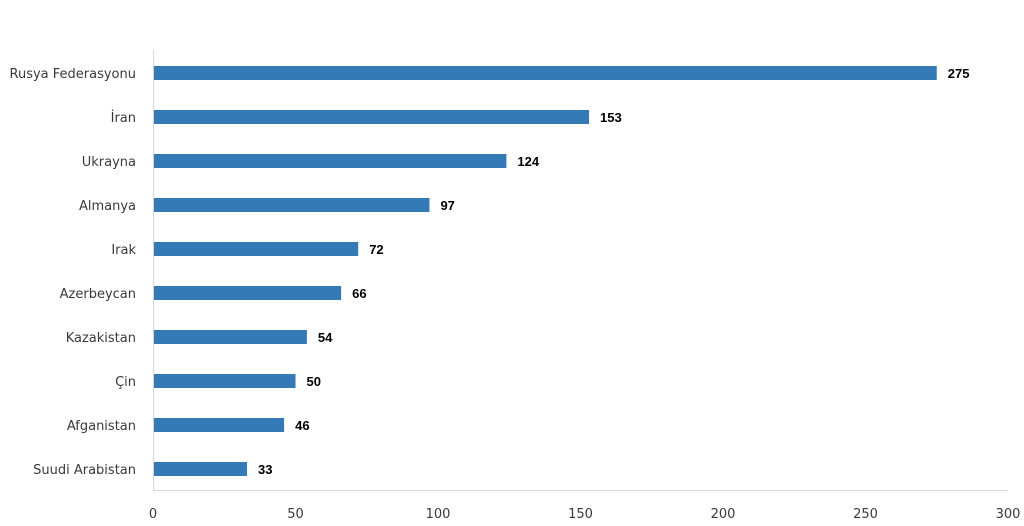 The image size is (1024, 526). Describe the element at coordinates (447, 205) in the screenshot. I see `data-label: 97` at that location.